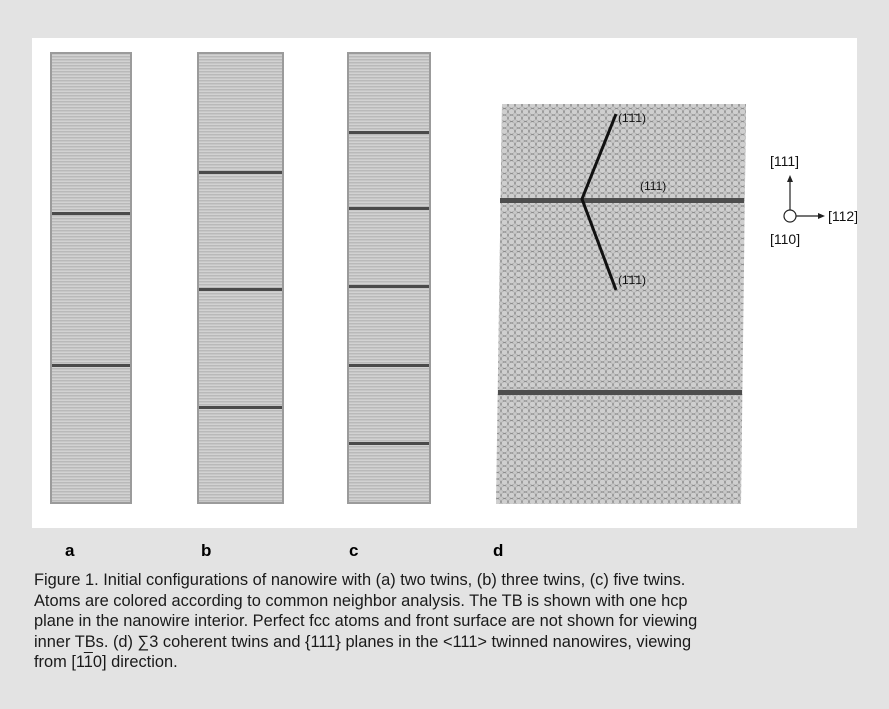  Describe the element at coordinates (354, 550) in the screenshot. I see `panel-label-c: c` at that location.